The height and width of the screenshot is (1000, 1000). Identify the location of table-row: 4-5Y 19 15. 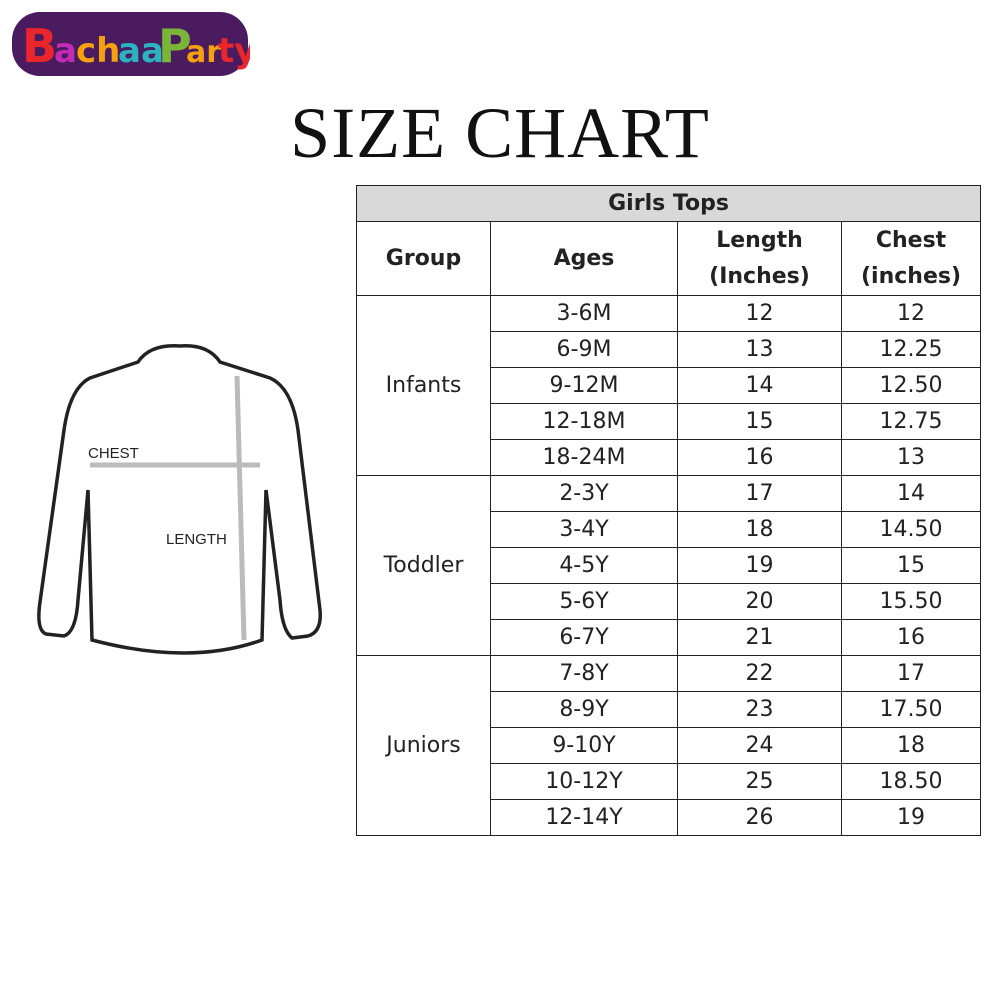
(669, 565).